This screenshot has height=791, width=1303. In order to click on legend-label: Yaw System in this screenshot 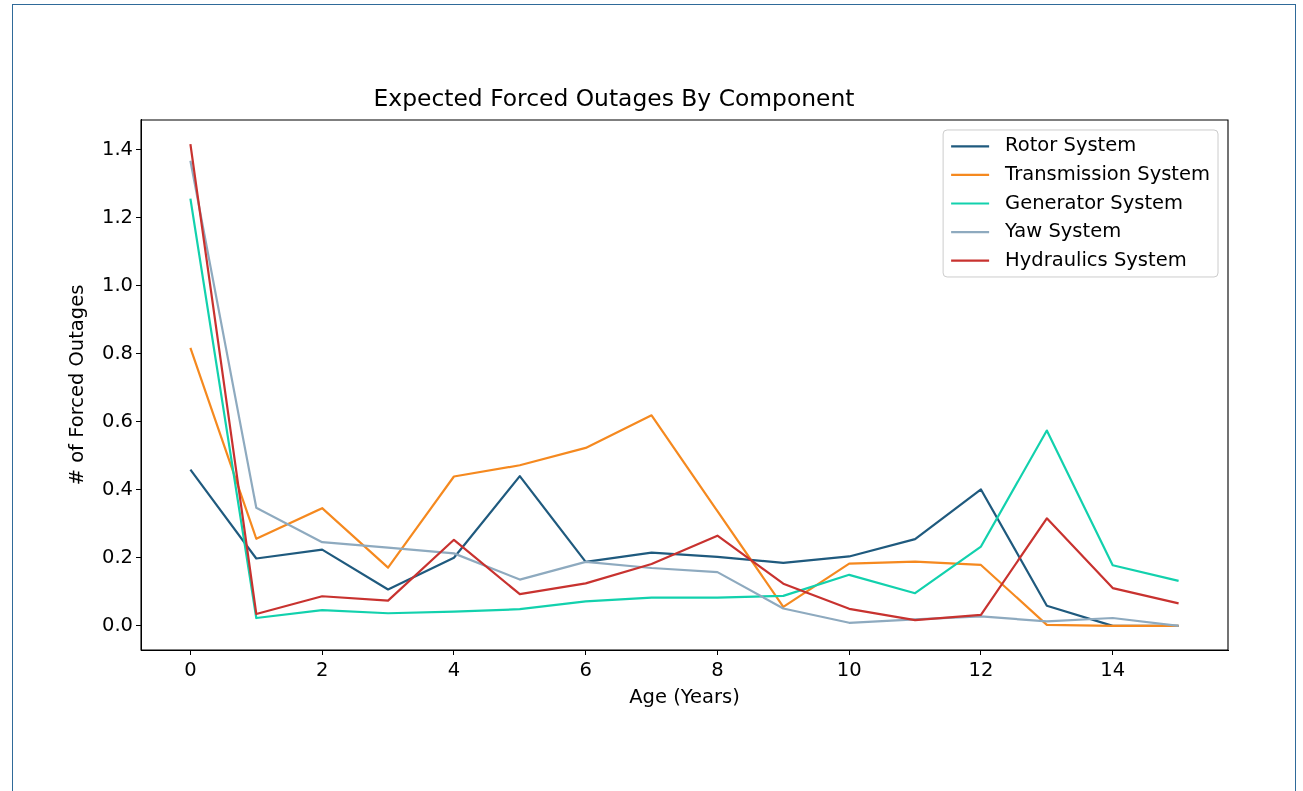, I will do `click(1063, 231)`.